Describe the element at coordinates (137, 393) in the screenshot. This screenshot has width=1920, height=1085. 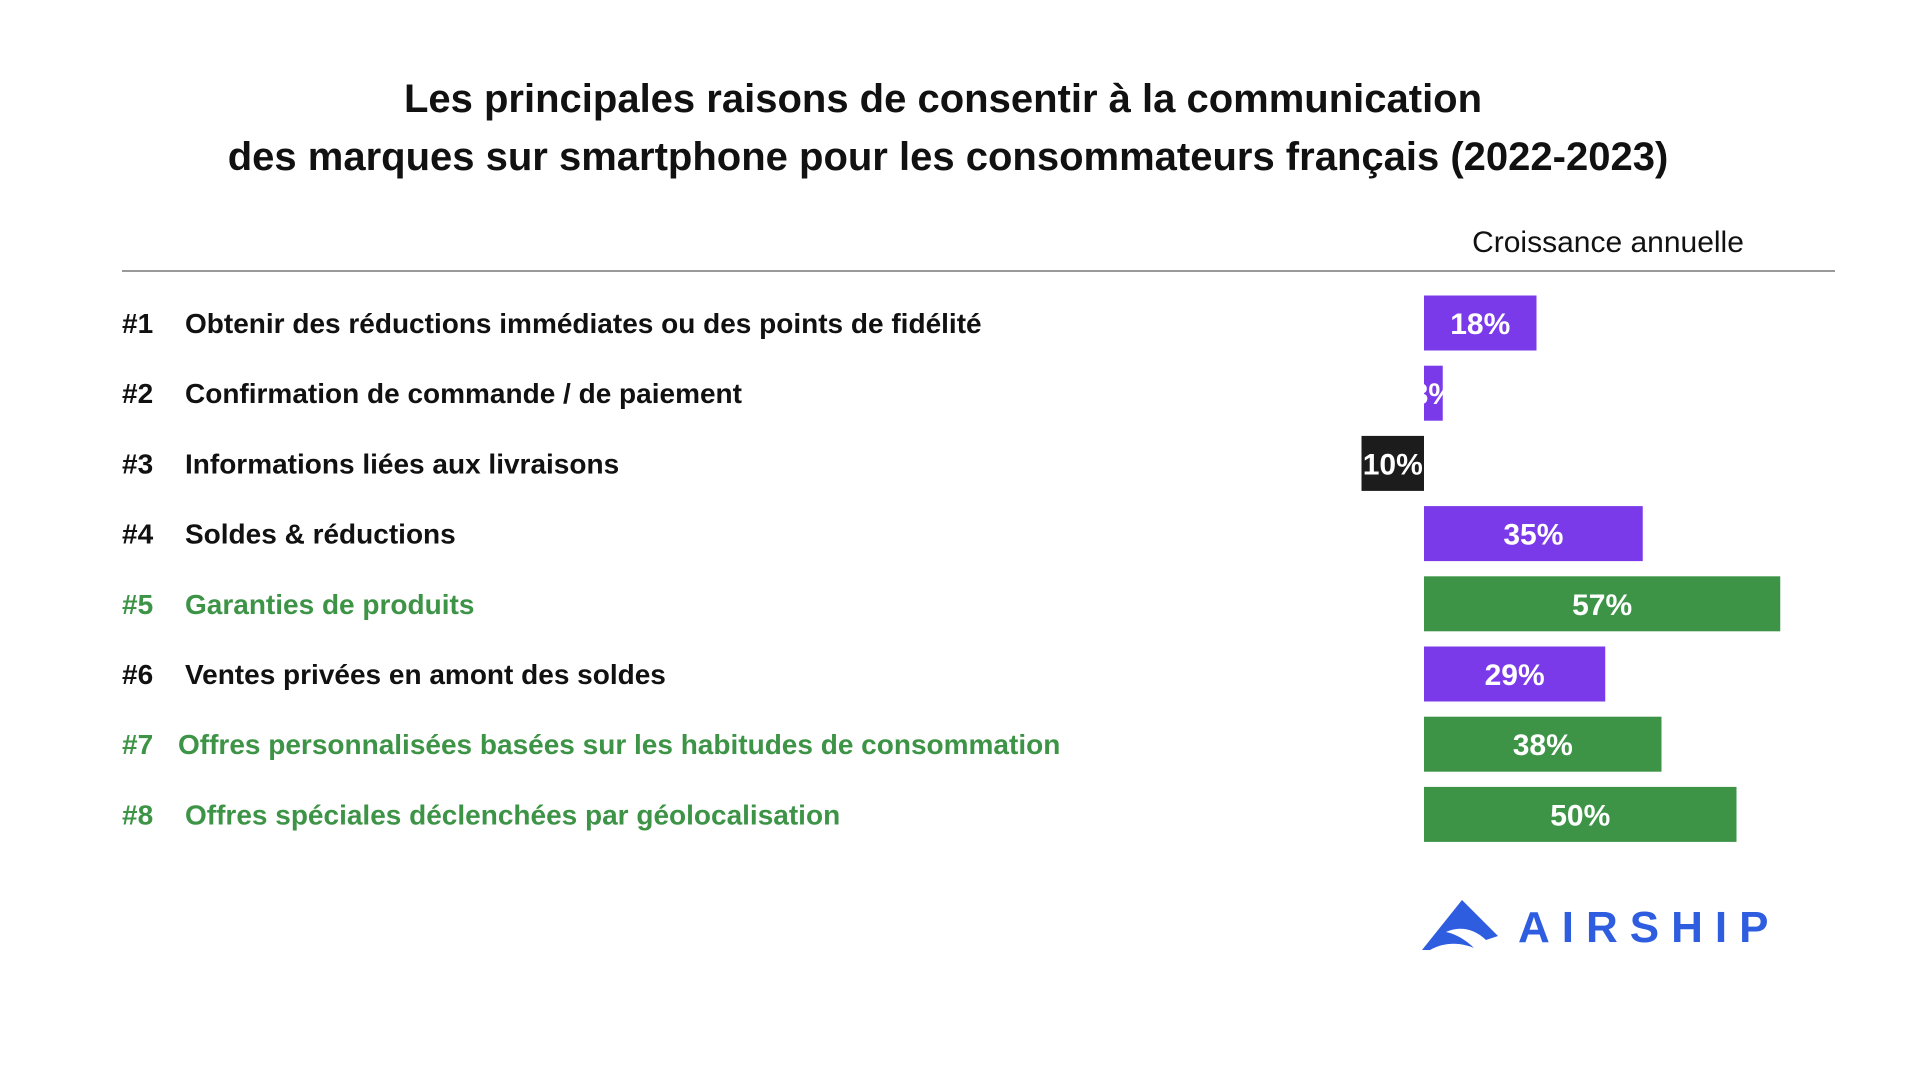
I see `row-rank: #2` at that location.